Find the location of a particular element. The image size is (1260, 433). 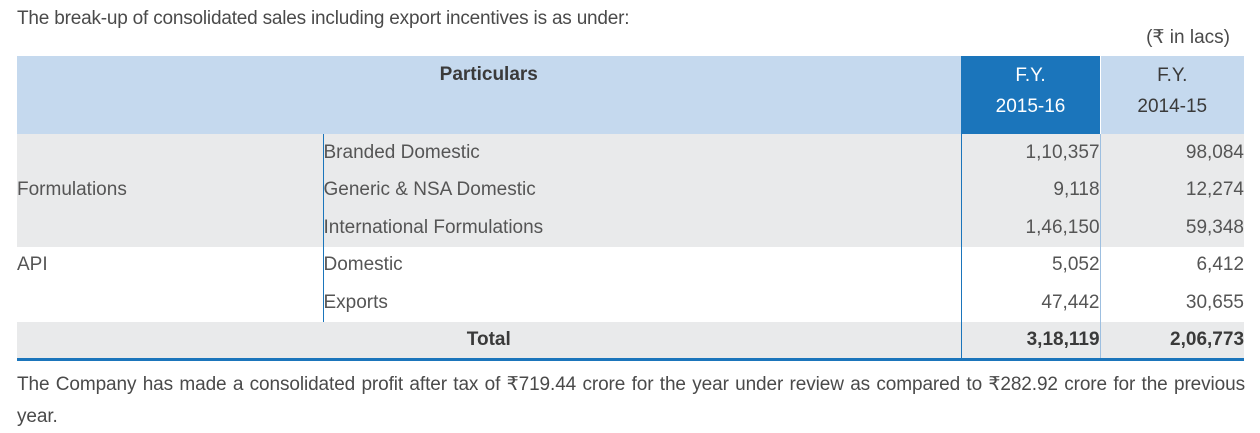

value-fy2015: 12,274 is located at coordinates (1172, 190).